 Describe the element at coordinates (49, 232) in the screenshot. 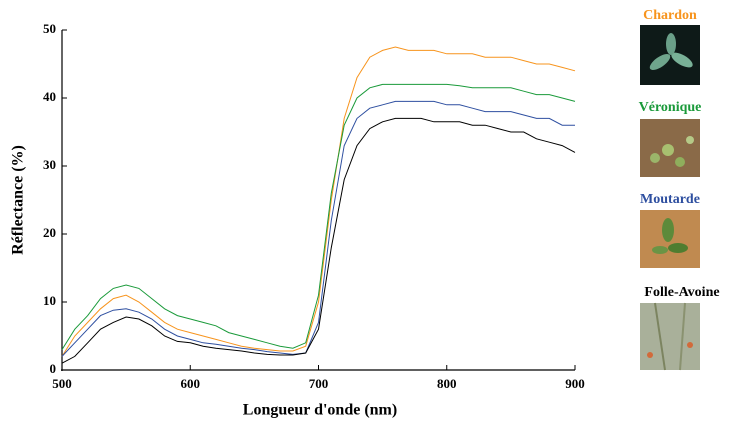

I see `y-tick-label: 20` at that location.